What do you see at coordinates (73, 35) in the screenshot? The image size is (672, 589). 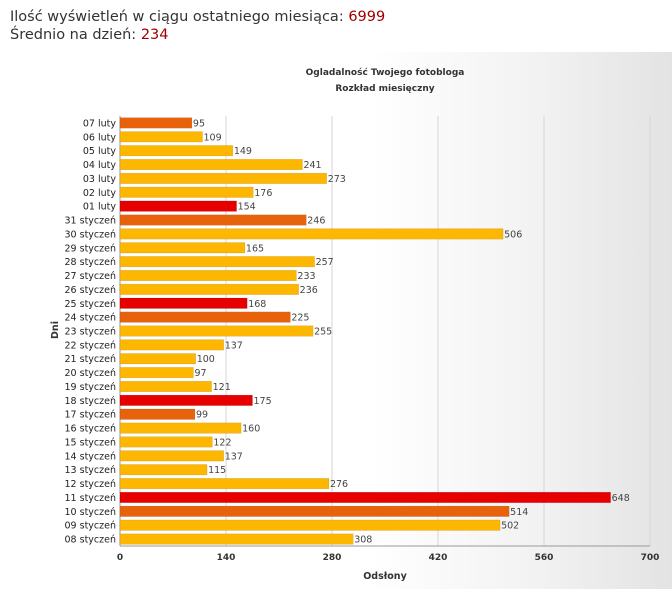 I see `avg-label: Średnio na dzień:` at bounding box center [73, 35].